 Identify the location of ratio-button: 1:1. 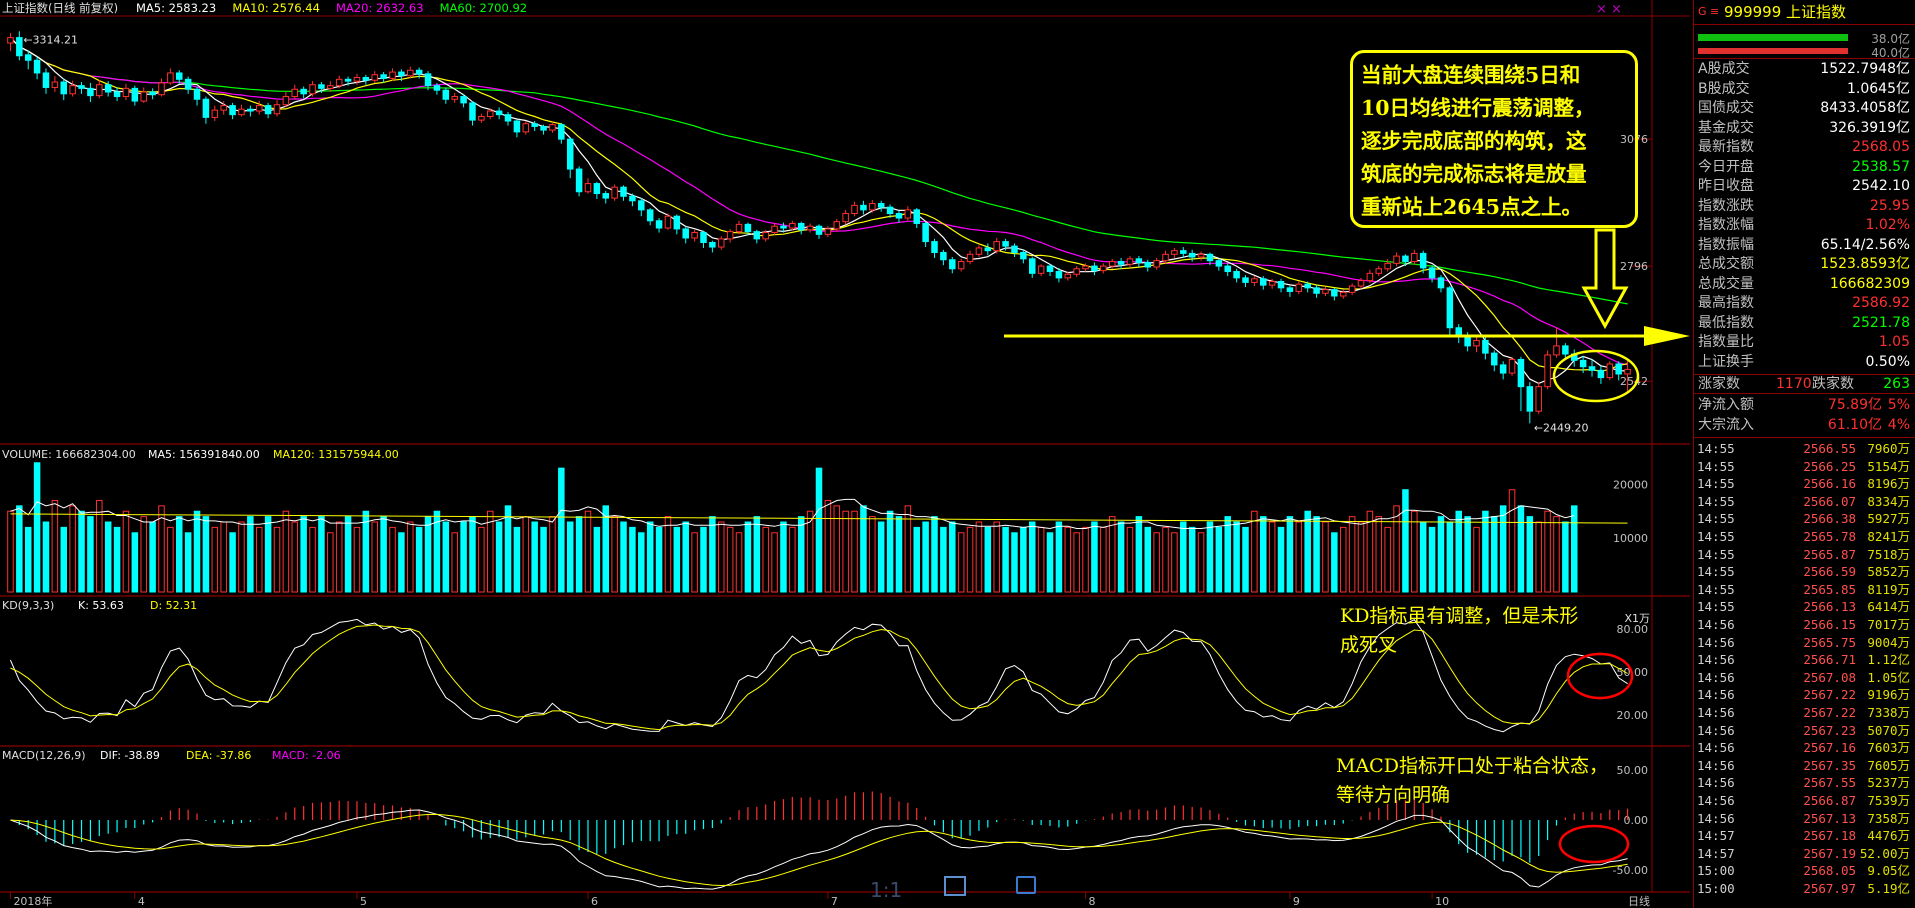
(886, 890).